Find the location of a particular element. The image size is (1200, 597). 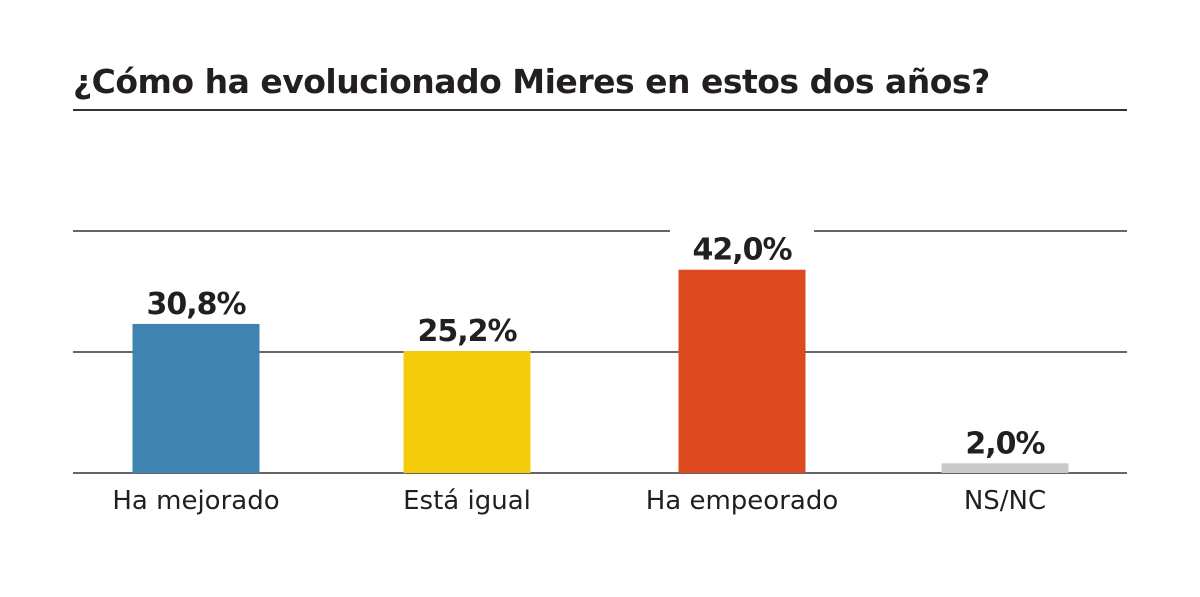

category-label: Está igual is located at coordinates (467, 501).